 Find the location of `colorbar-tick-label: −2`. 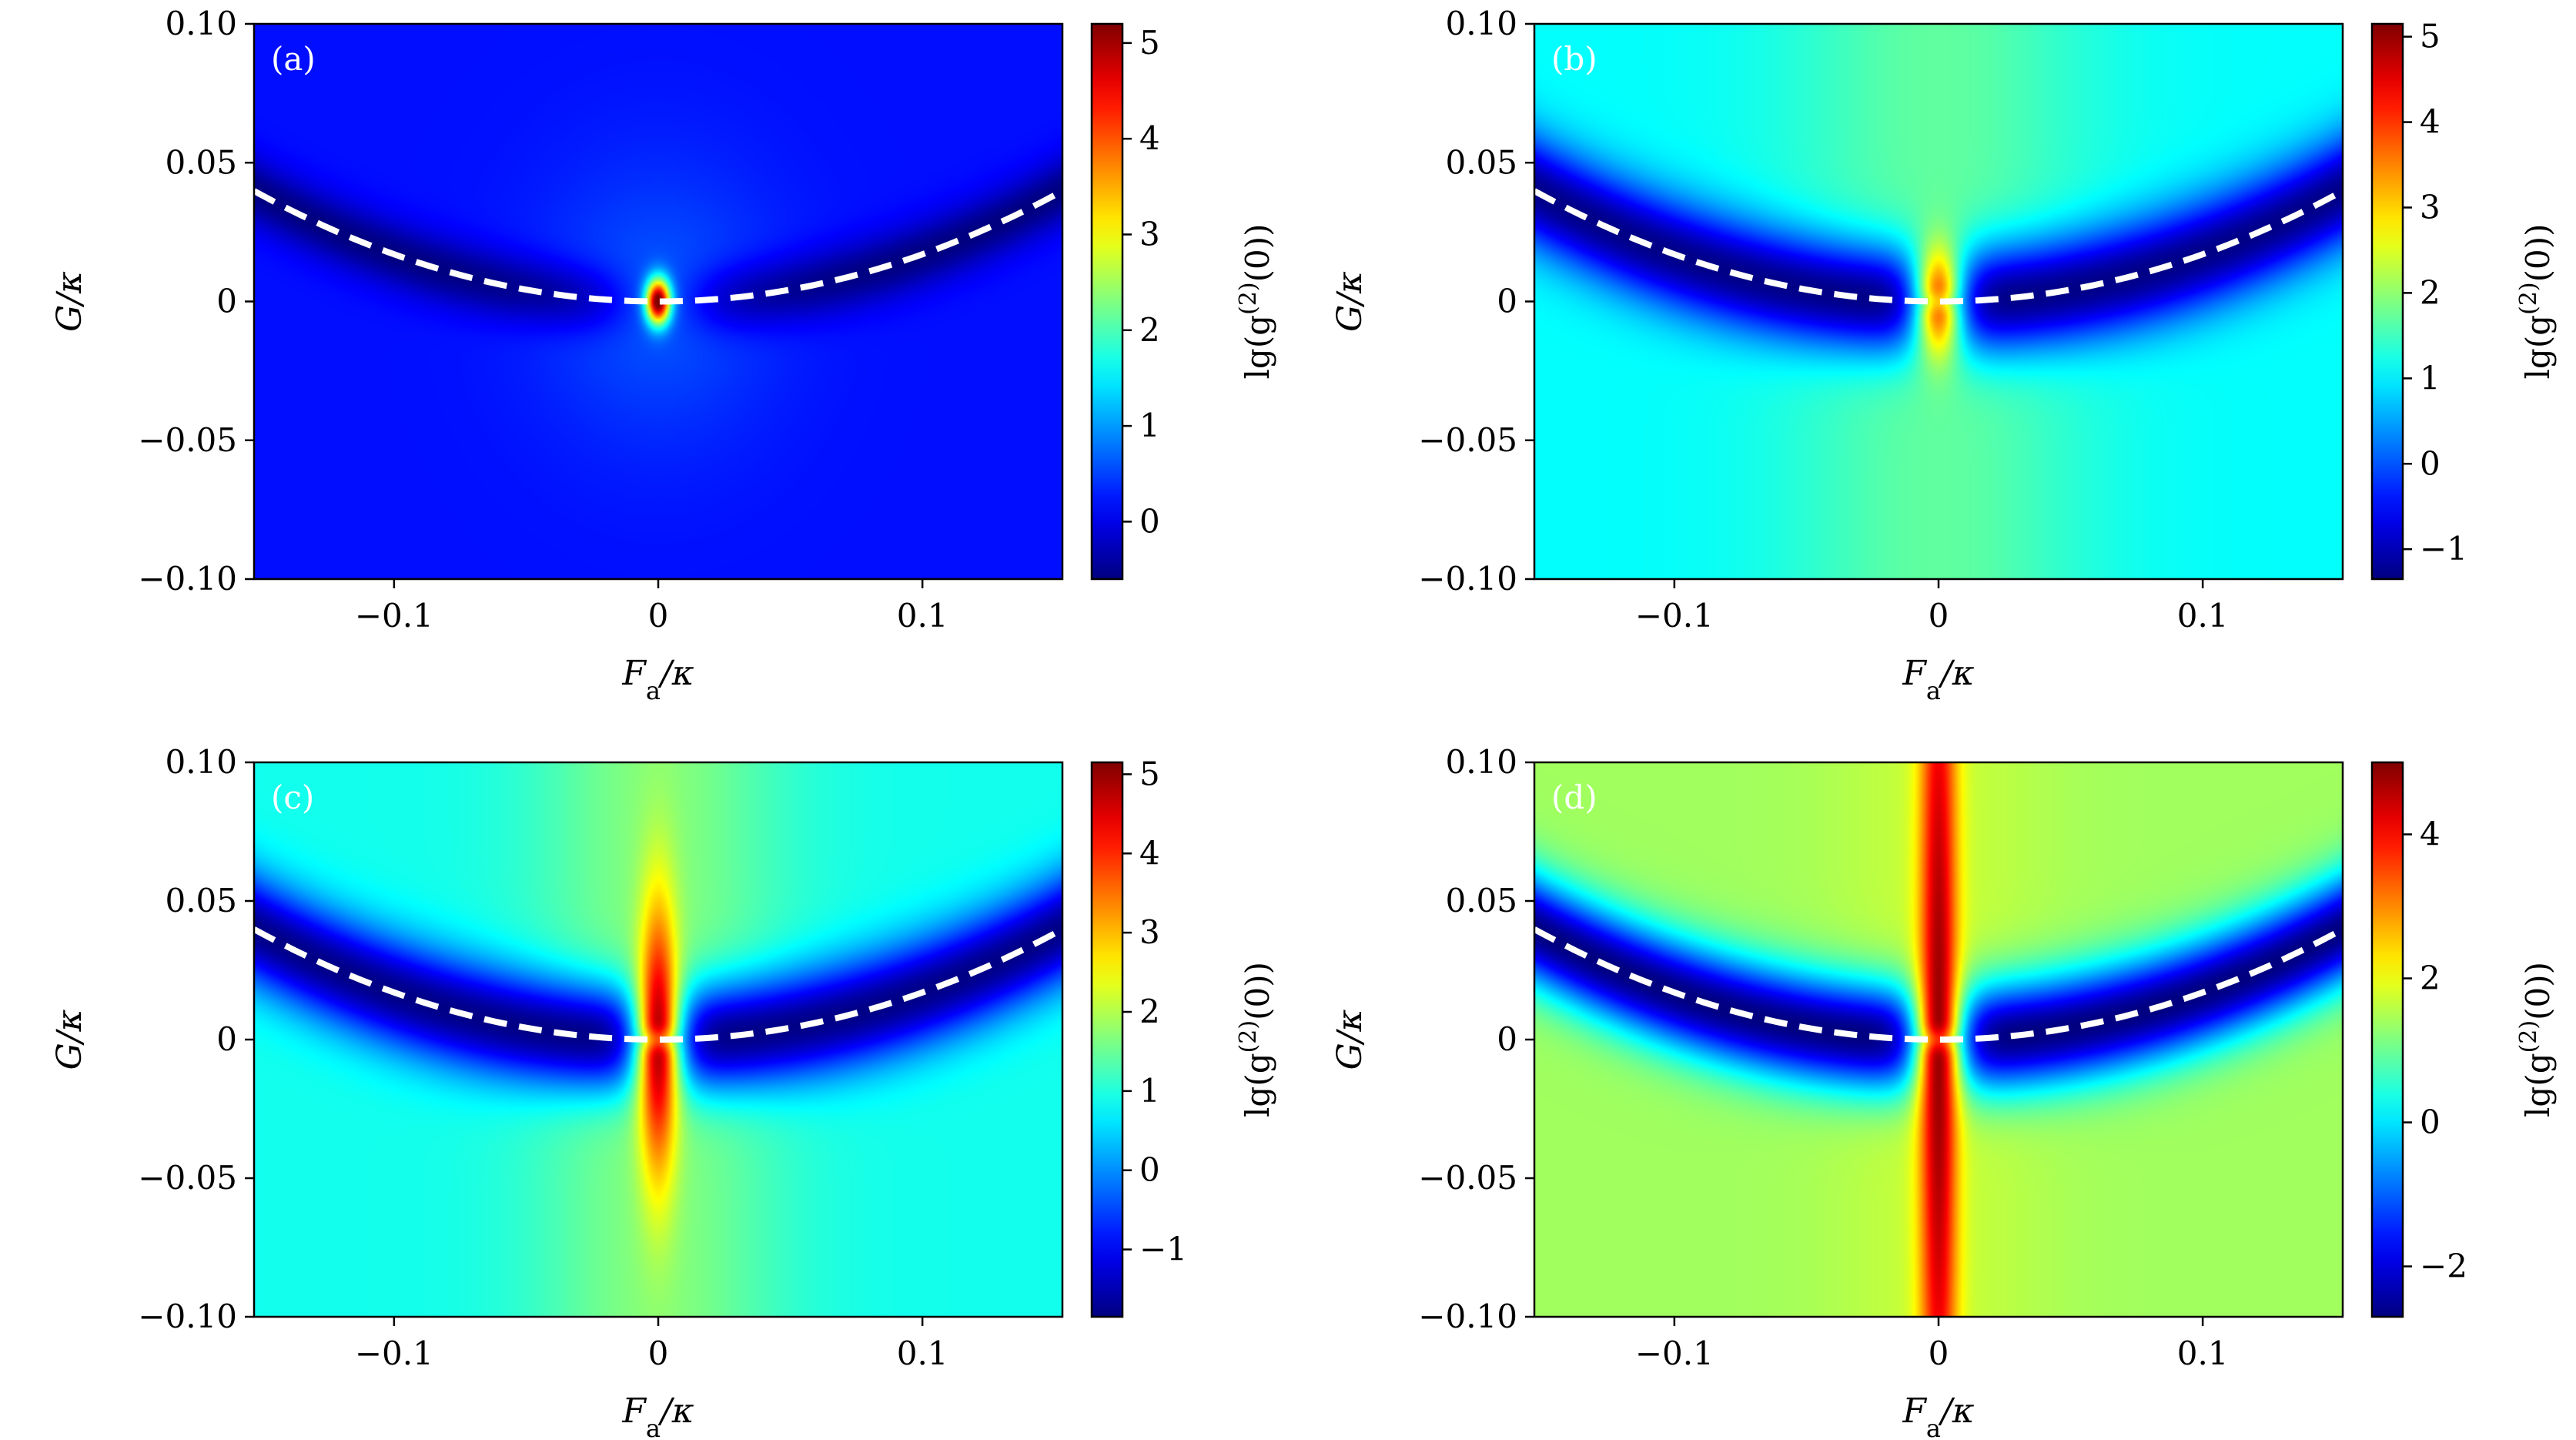

colorbar-tick-label: −2 is located at coordinates (2443, 1266).